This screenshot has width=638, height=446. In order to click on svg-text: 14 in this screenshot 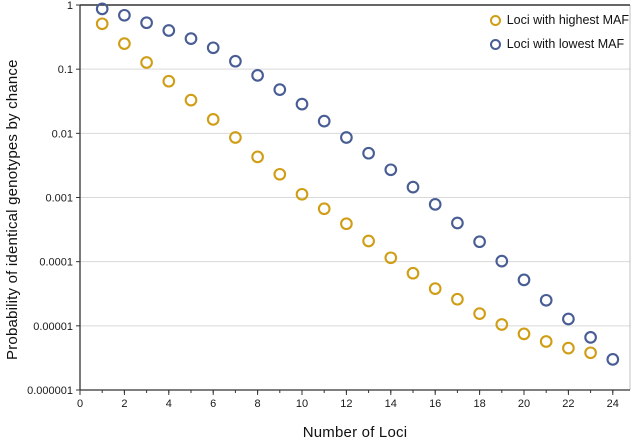, I will do `click(391, 404)`.